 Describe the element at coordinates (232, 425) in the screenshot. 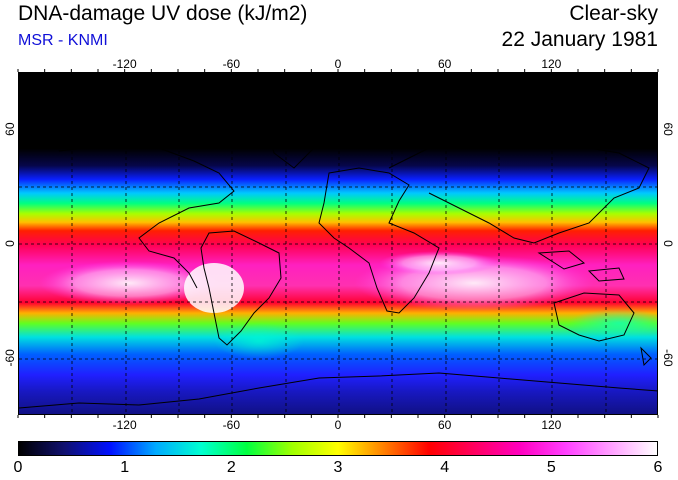

I see `lon-tick-label-bottom: -60` at that location.